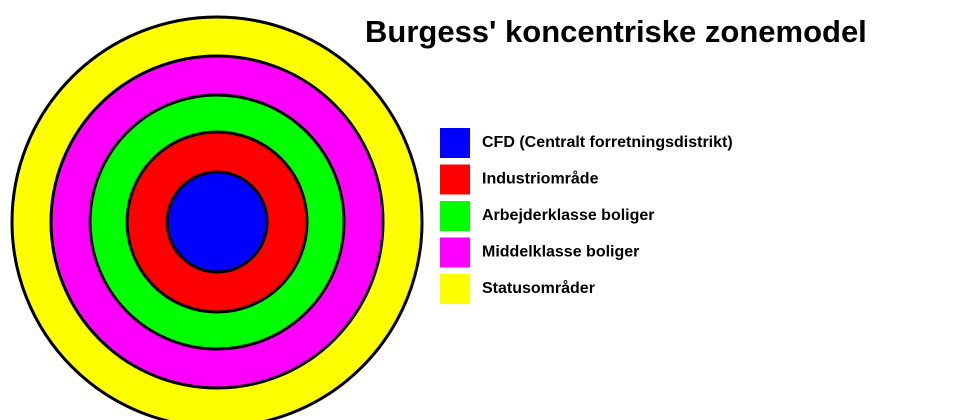 The image size is (954, 420). What do you see at coordinates (616, 31) in the screenshot?
I see `title: Burgess' koncentriske zonemodel` at bounding box center [616, 31].